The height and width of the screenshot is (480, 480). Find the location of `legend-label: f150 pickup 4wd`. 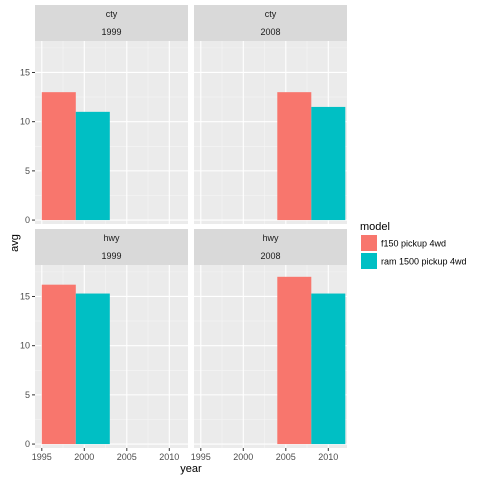

legend-label: f150 pickup 4wd is located at coordinates (413, 244).